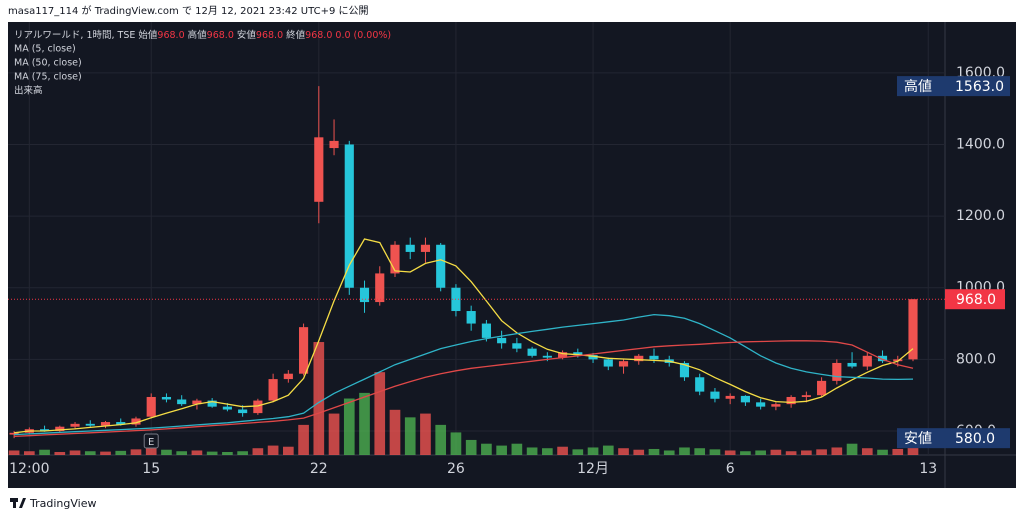 The height and width of the screenshot is (517, 1024). What do you see at coordinates (730, 469) in the screenshot?
I see `x-tick-label: 6` at bounding box center [730, 469].